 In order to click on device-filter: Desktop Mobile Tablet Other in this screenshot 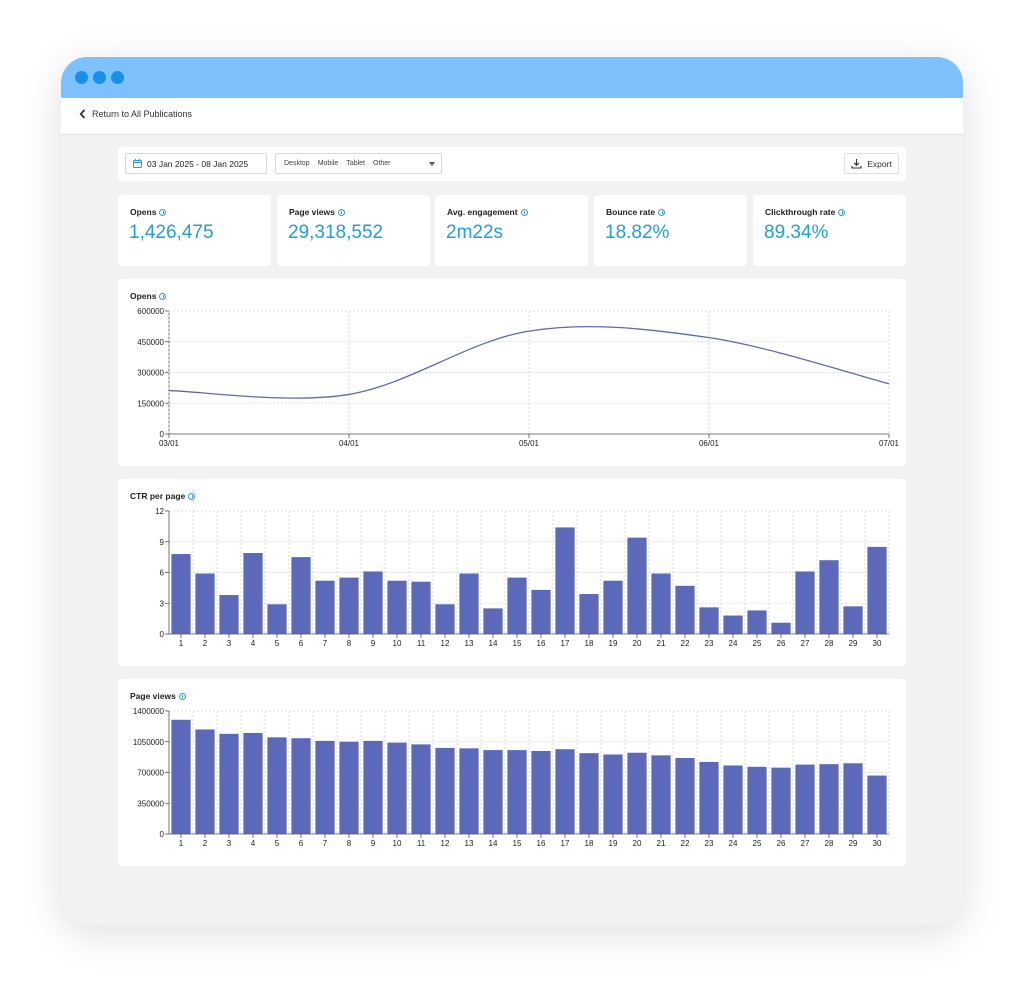, I will do `click(358, 163)`.